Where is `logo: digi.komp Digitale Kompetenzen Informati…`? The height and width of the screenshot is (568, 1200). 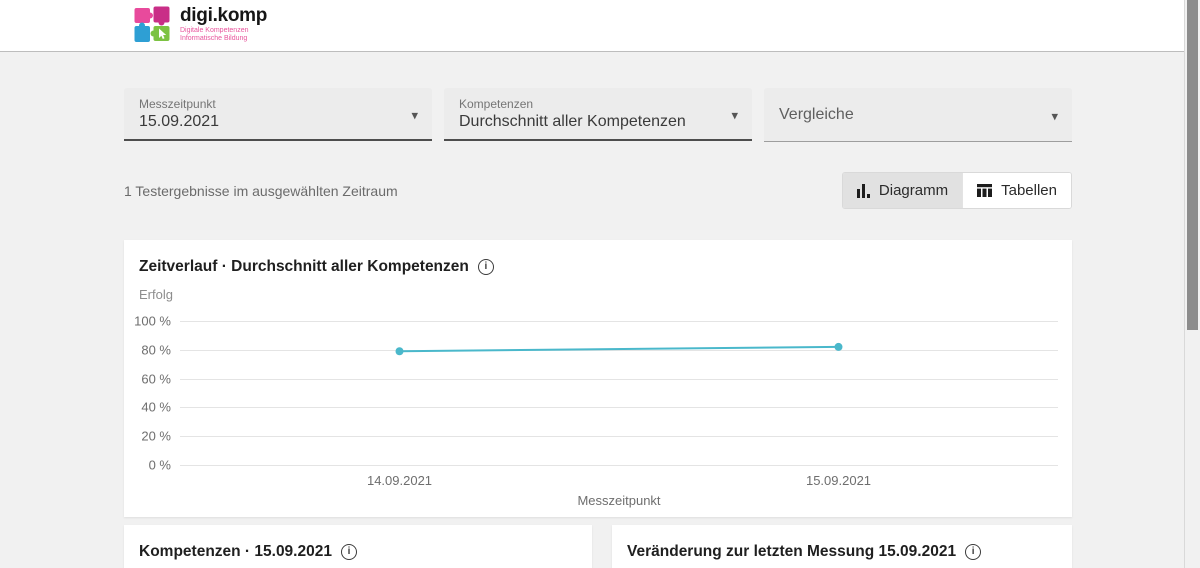
logo: digi.komp Digitale Kompetenzen Informati… is located at coordinates (200, 25).